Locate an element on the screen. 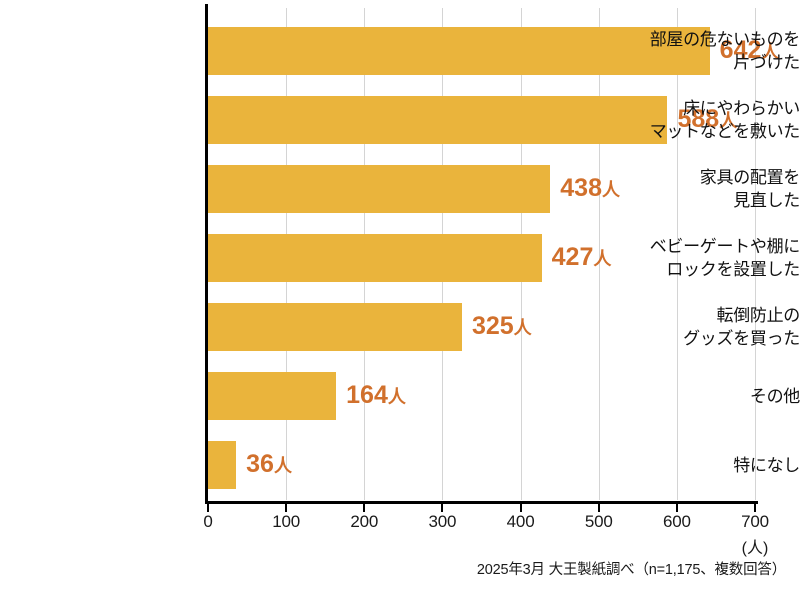 Image resolution: width=800 pixels, height=590 pixels. x-axis-unit-label: (人) is located at coordinates (755, 548).